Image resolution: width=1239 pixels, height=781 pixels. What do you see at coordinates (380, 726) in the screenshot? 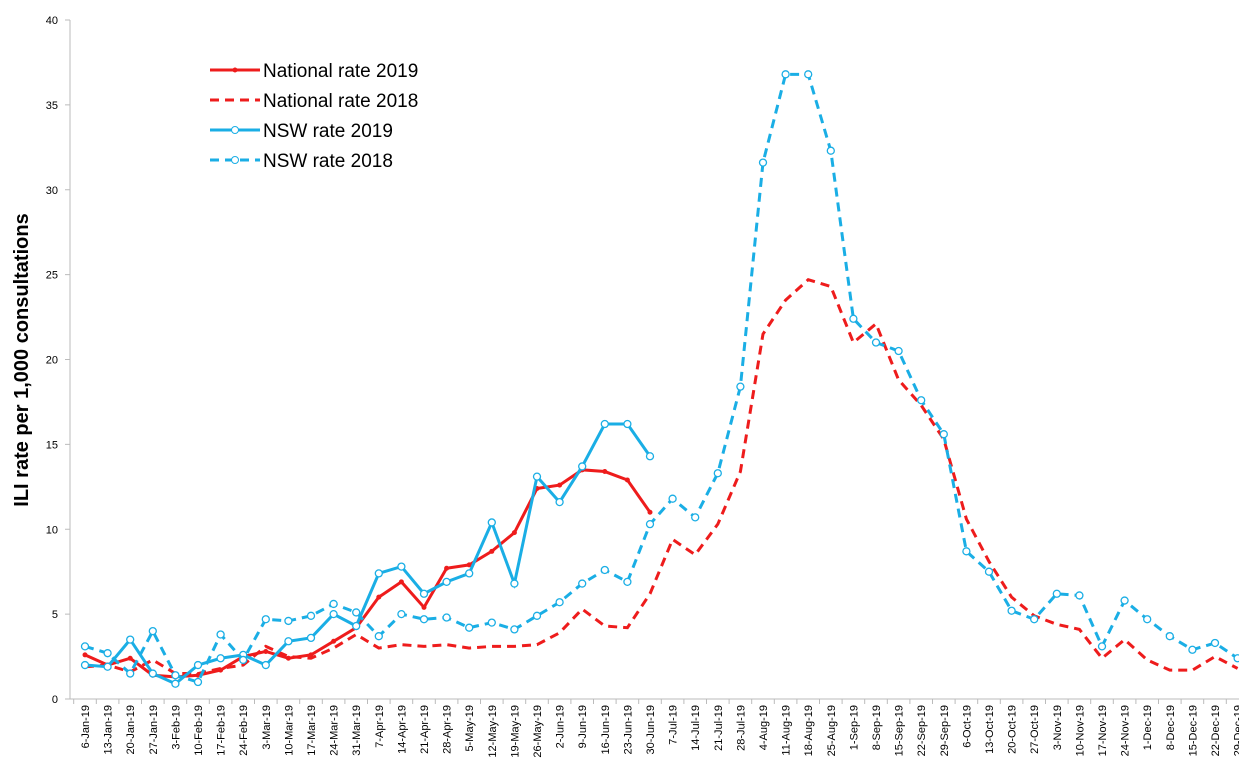
I see `x-tick-label: 7-Apr-19` at bounding box center [380, 726].